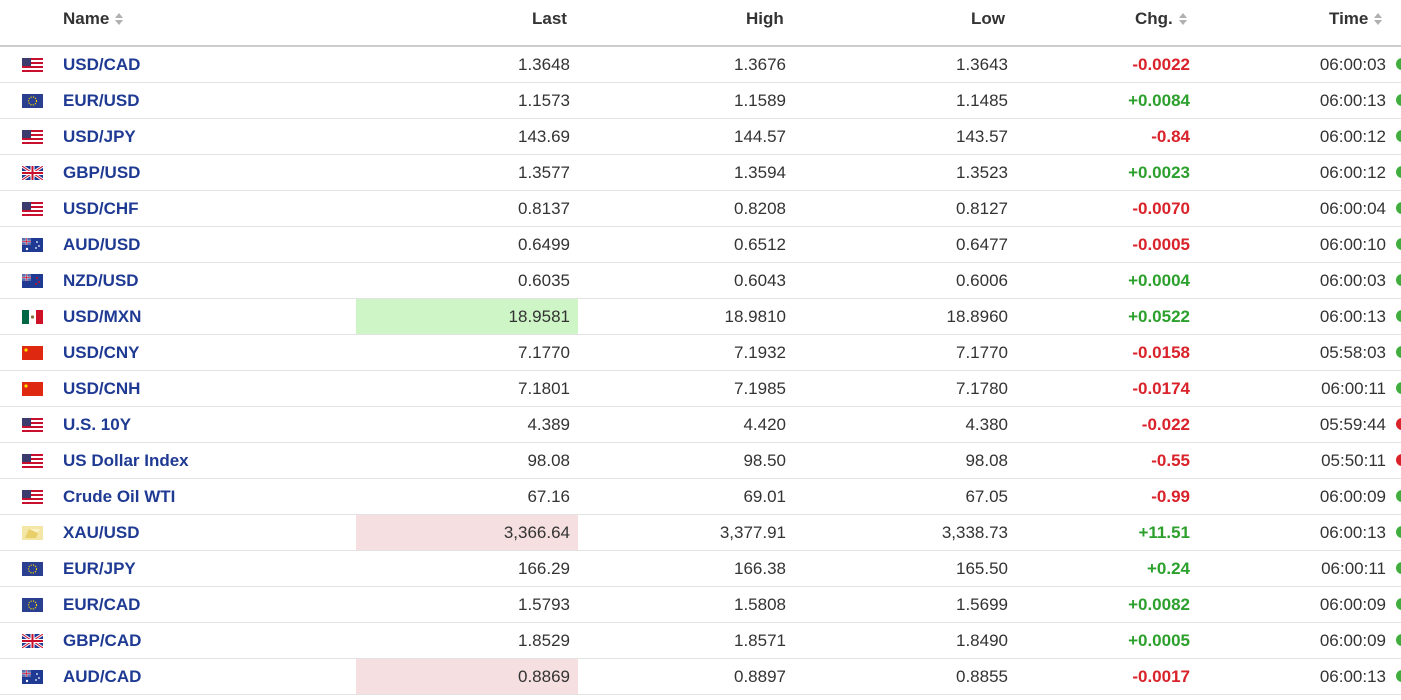 The image size is (1401, 700). What do you see at coordinates (700, 137) in the screenshot?
I see `table-row: USD/JPY 143.69 144.57 143.57 -0.84 06:00:12` at bounding box center [700, 137].